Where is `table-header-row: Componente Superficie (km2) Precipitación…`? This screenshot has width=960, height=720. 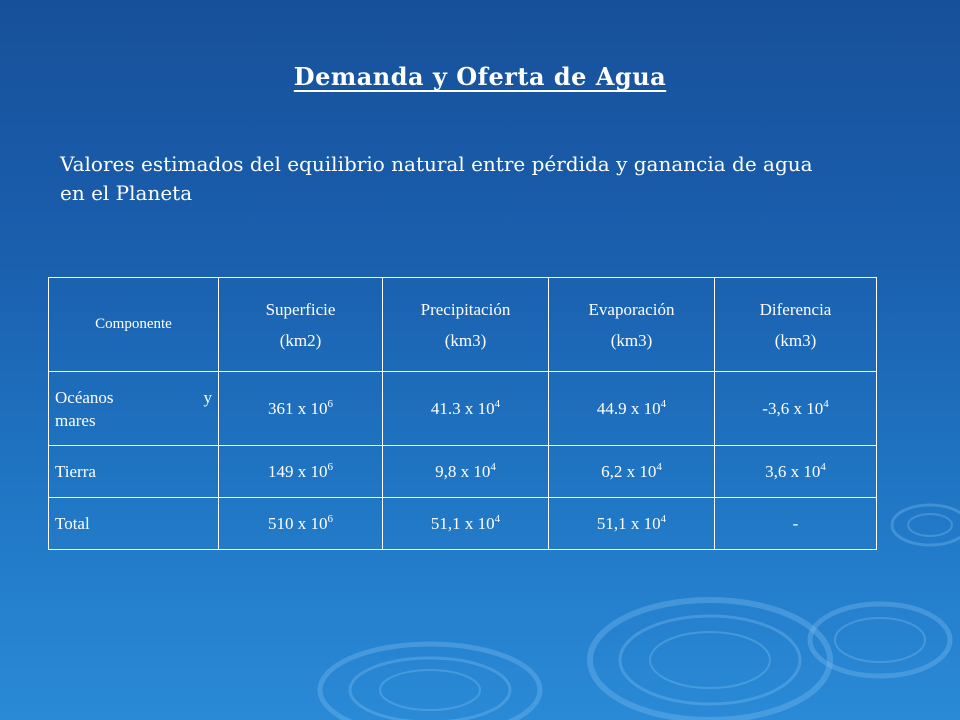 table-header-row: Componente Superficie (km2) Precipitación… is located at coordinates (462, 324).